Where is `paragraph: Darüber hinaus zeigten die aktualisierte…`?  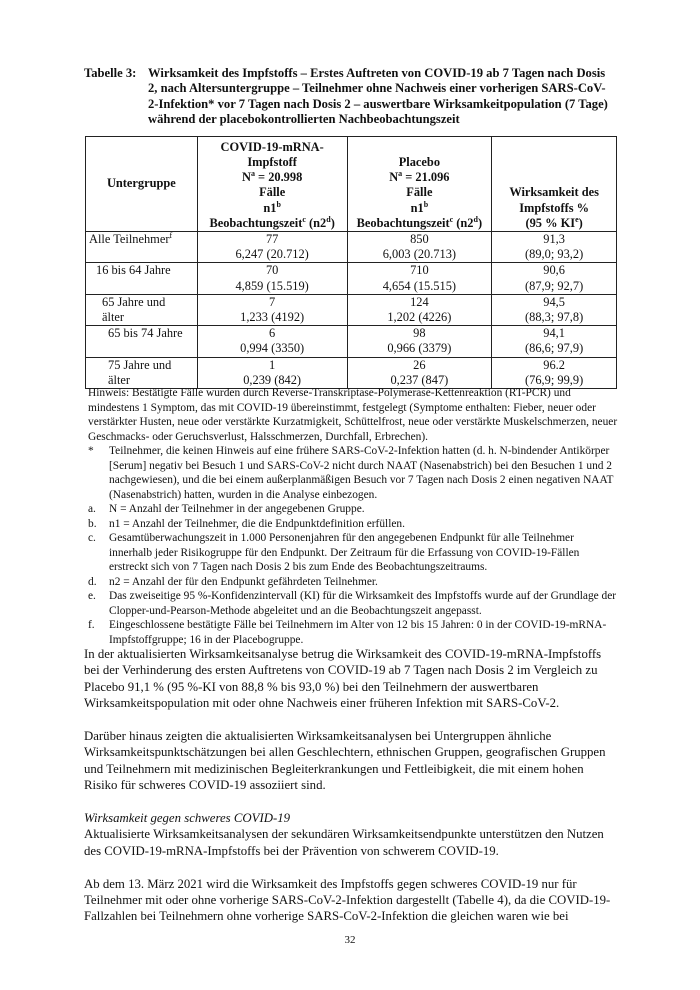 paragraph: Darüber hinaus zeigten die aktualisierte… is located at coordinates (345, 761).